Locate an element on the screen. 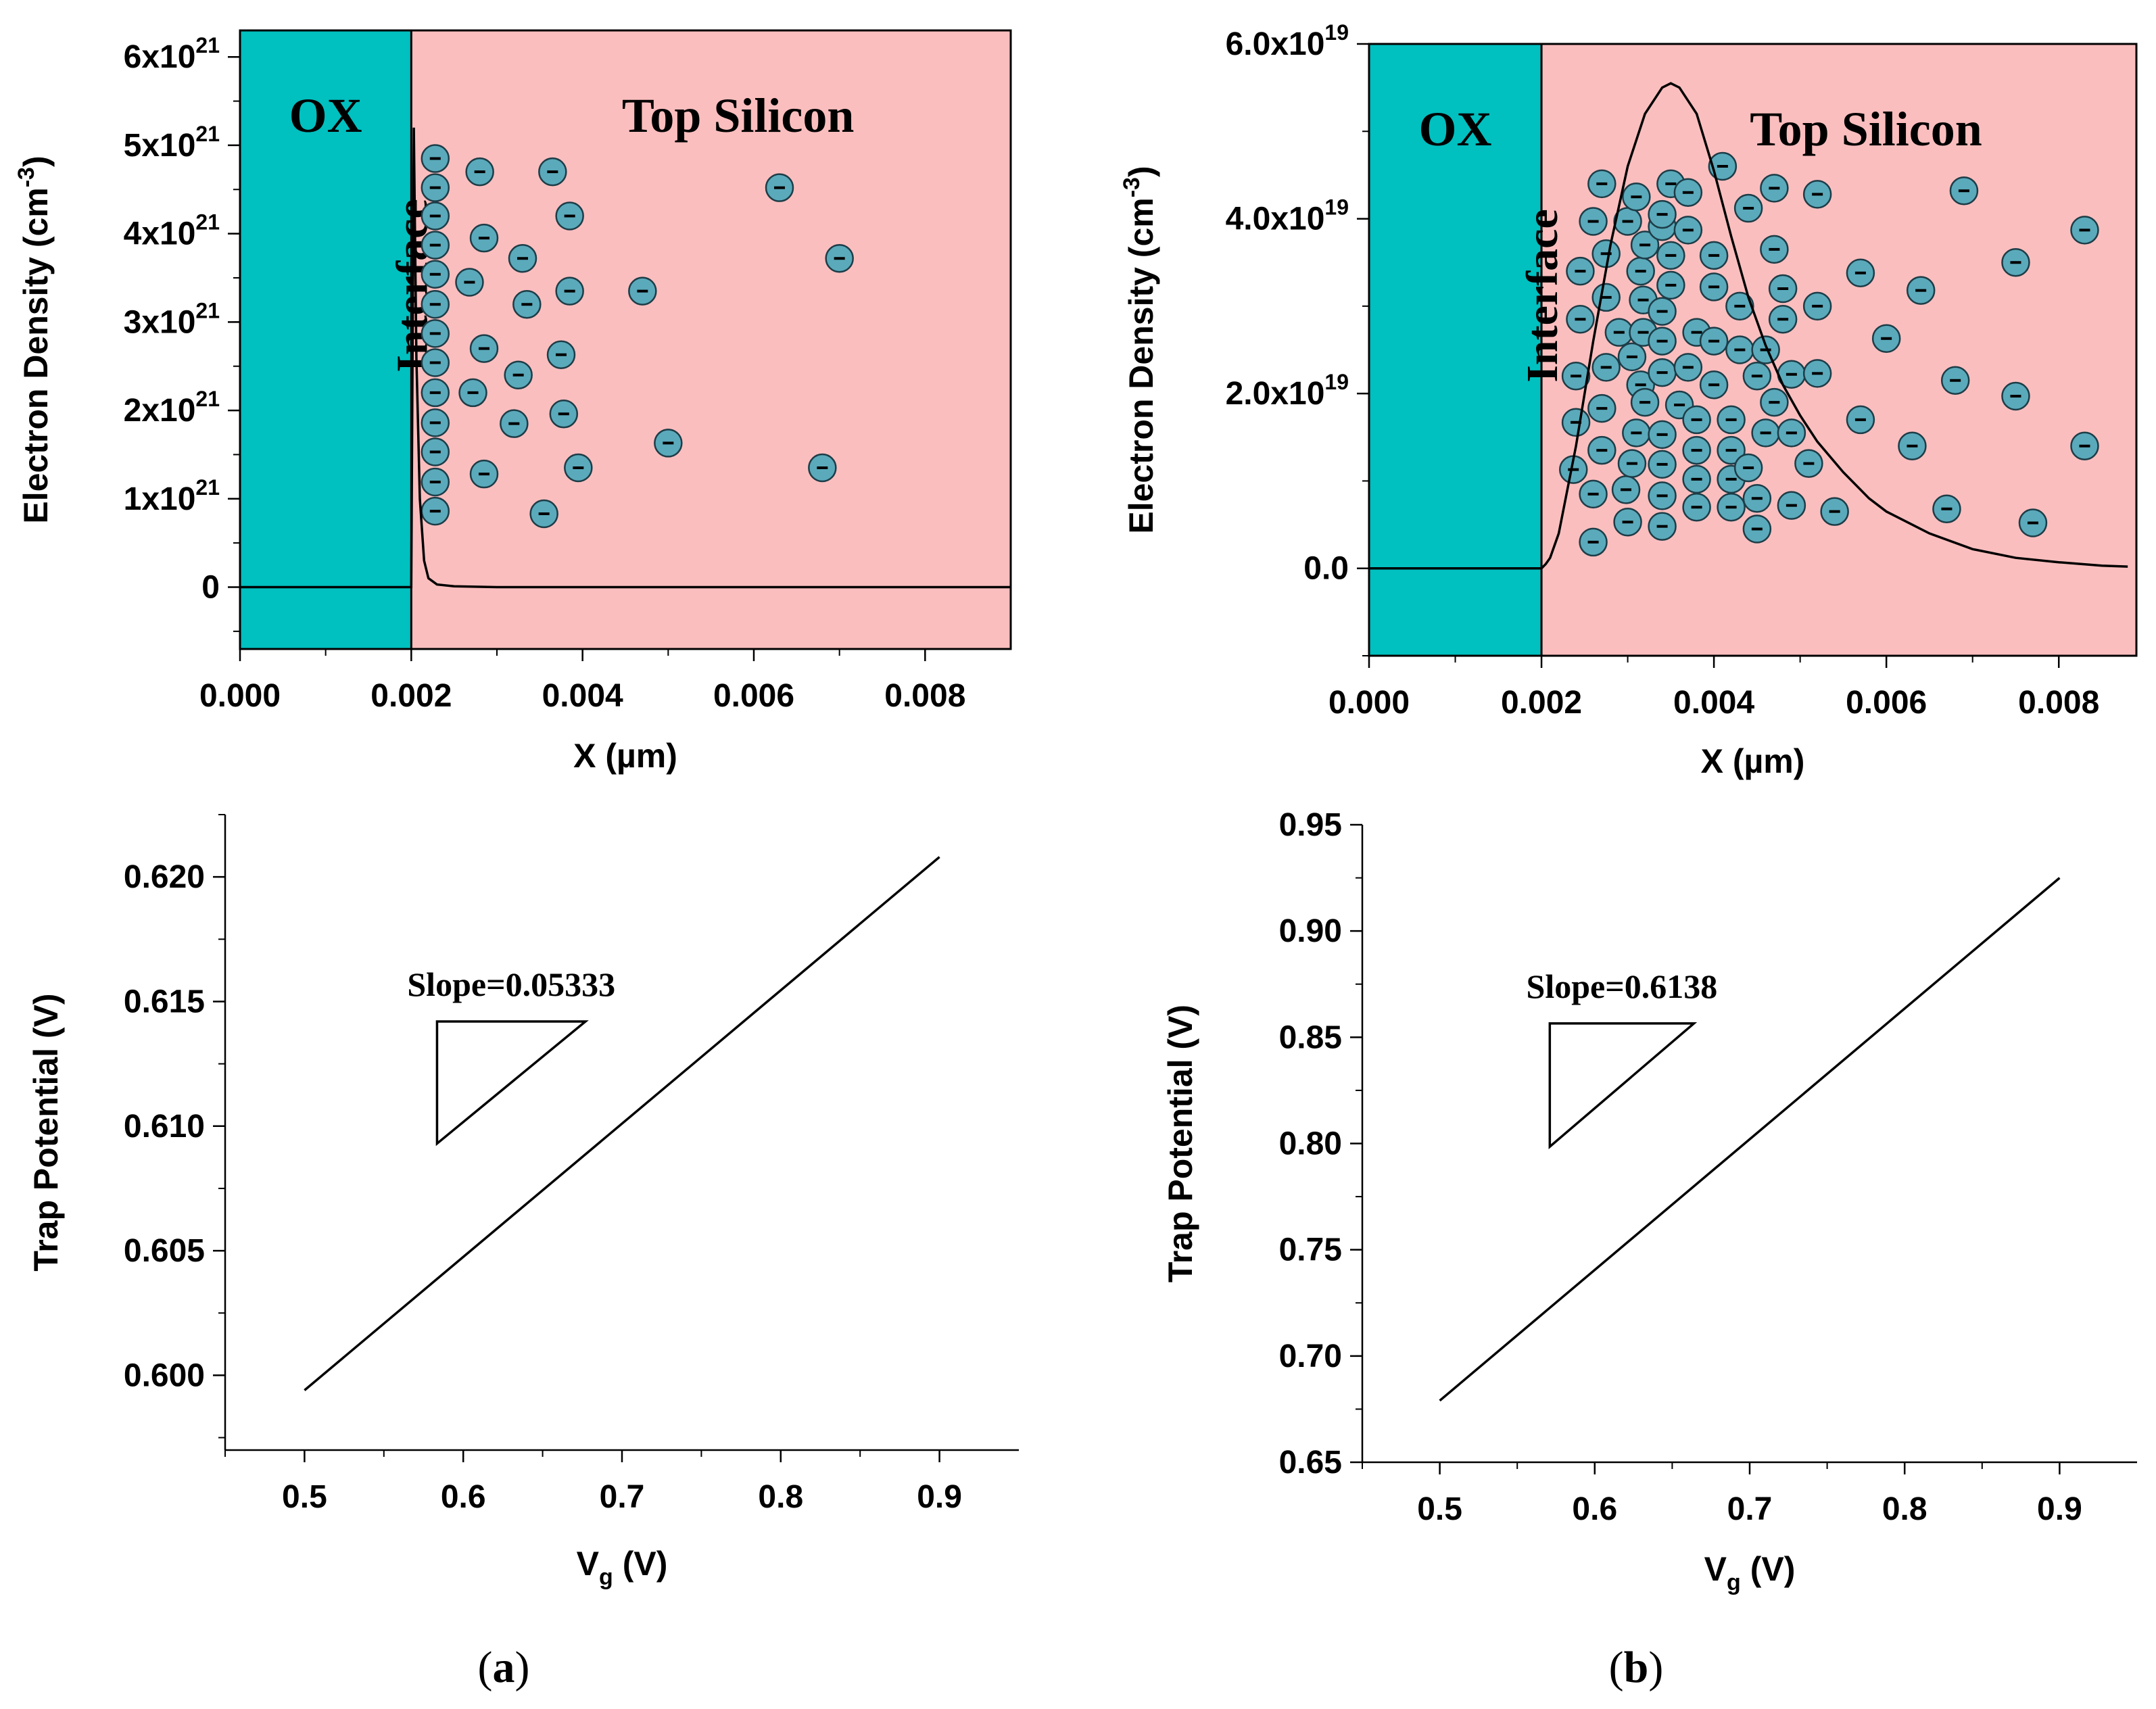  y-tick-label: 0.75 is located at coordinates (1310, 1250).